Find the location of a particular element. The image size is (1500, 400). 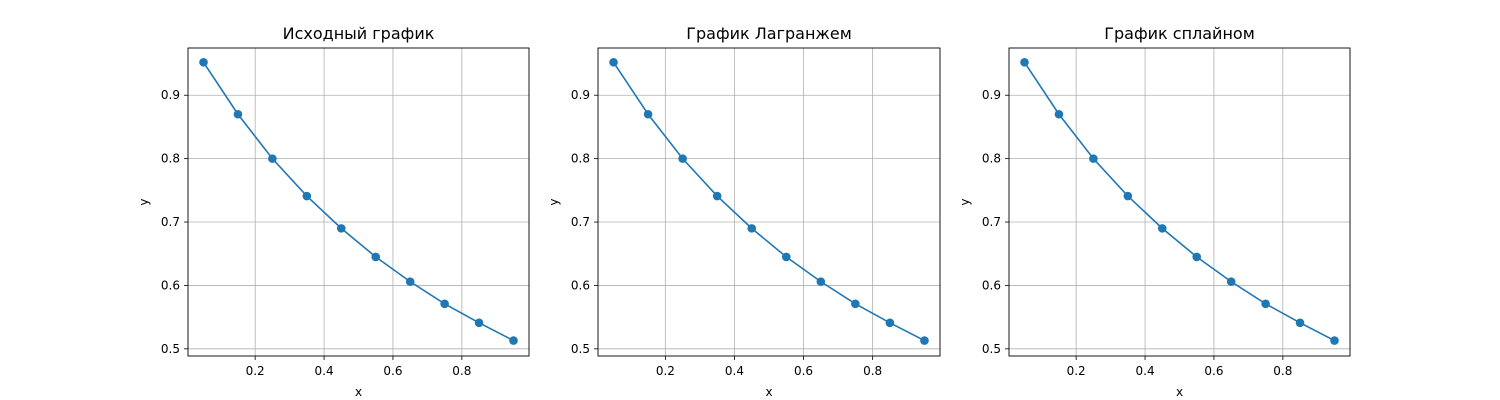

chart-title: График сплайном is located at coordinates (1179, 33).